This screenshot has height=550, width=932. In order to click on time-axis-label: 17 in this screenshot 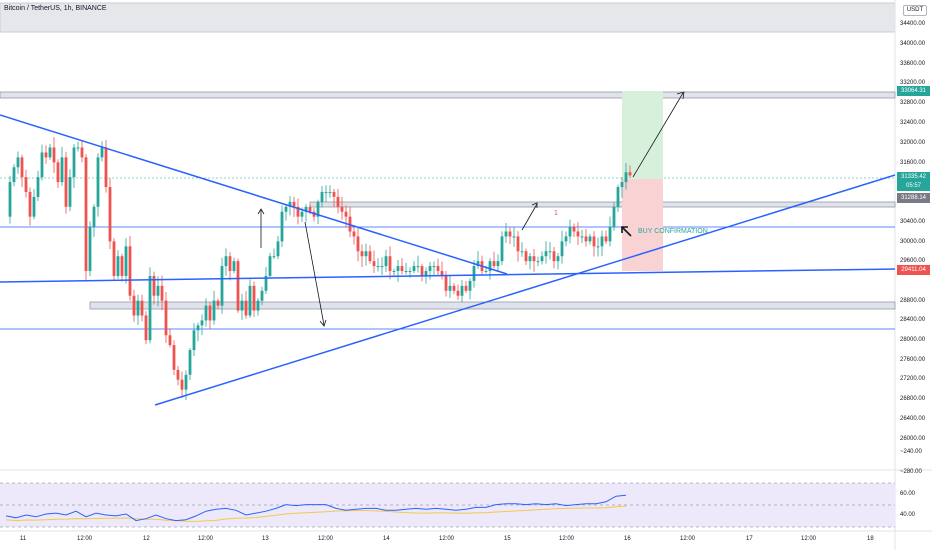, I will do `click(749, 539)`.